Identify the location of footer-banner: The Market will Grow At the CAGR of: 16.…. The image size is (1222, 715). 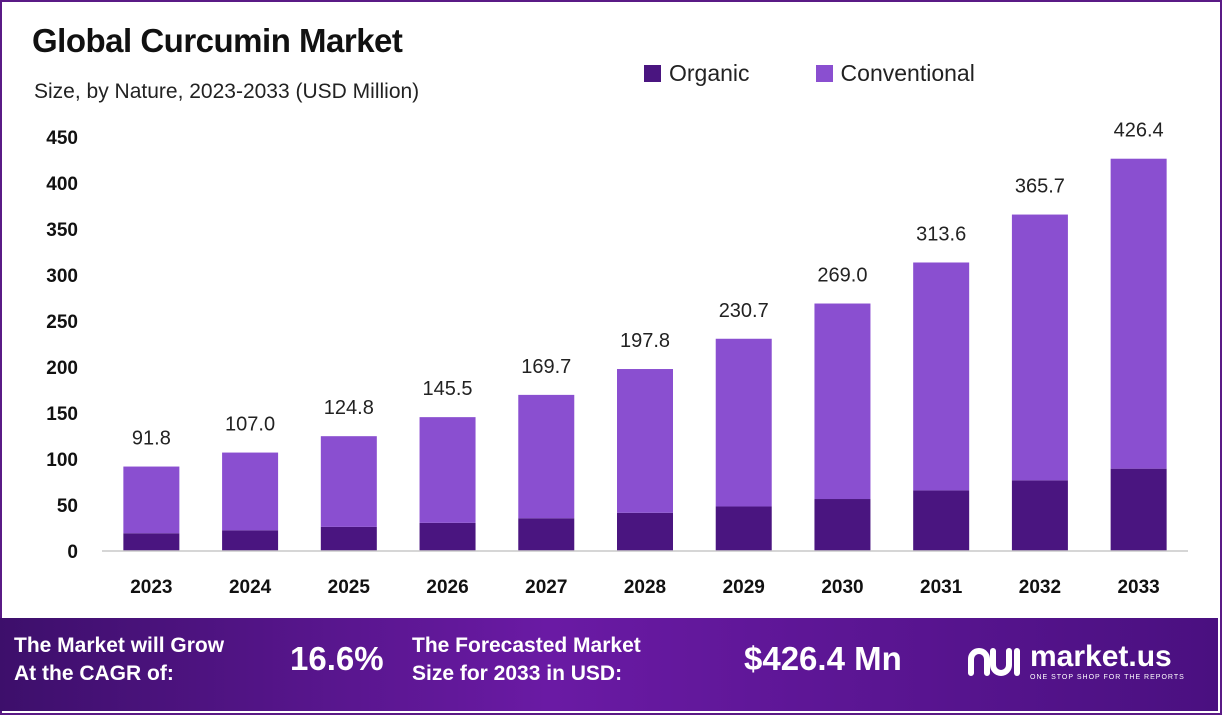
(609, 664).